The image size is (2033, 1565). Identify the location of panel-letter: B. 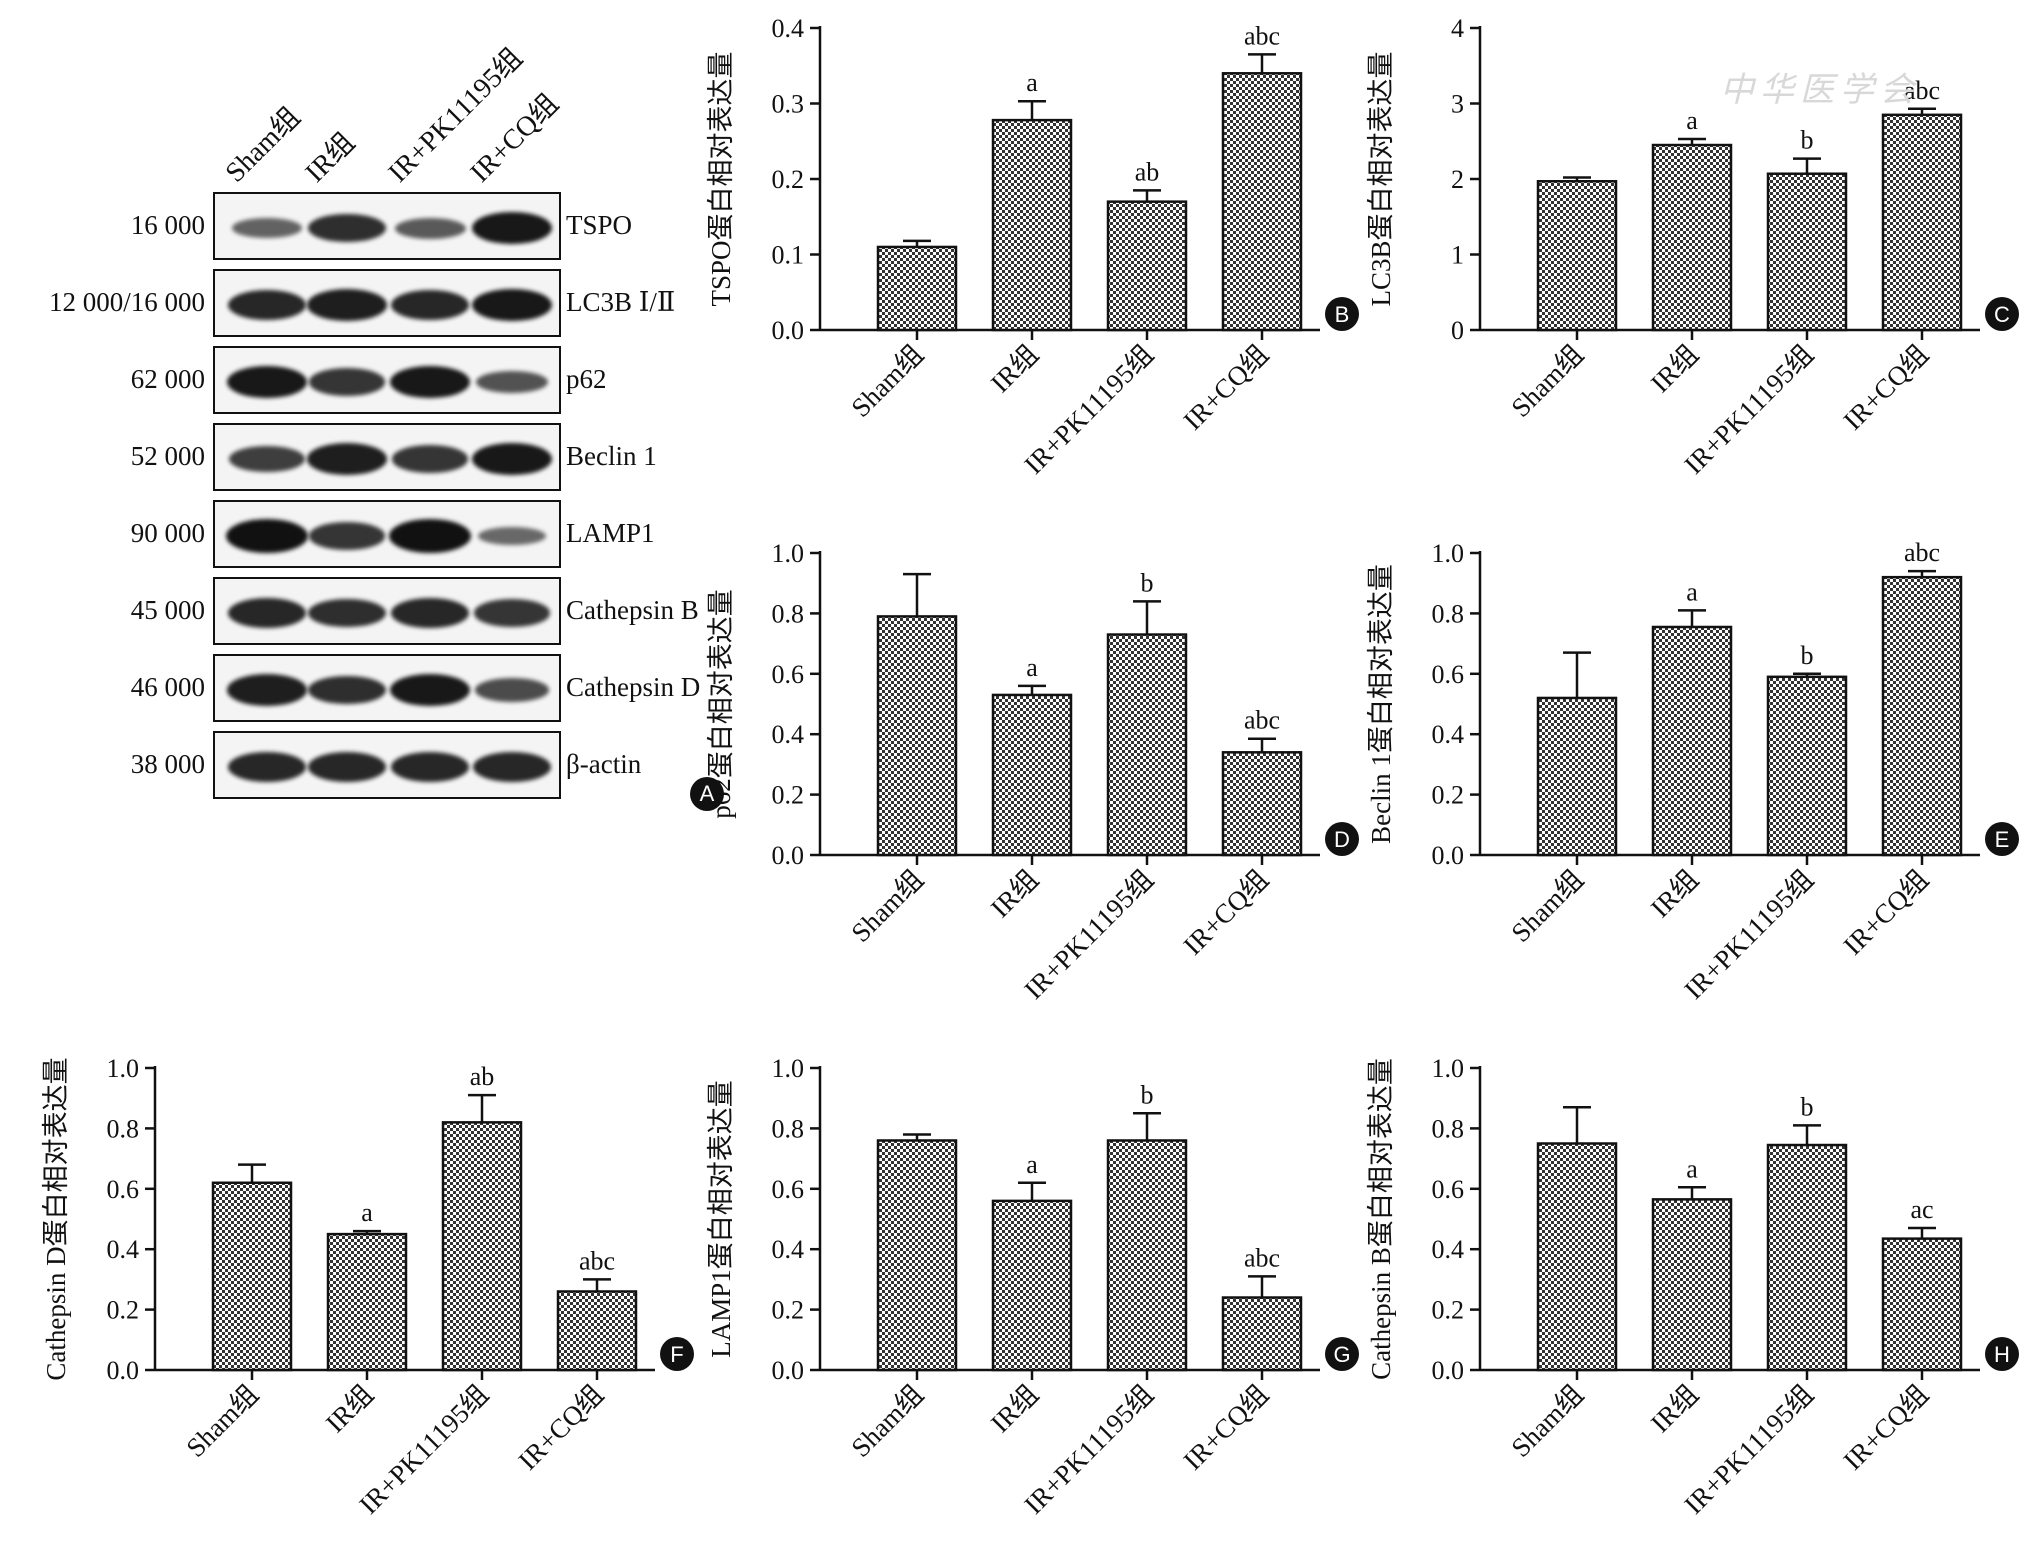
(1342, 314).